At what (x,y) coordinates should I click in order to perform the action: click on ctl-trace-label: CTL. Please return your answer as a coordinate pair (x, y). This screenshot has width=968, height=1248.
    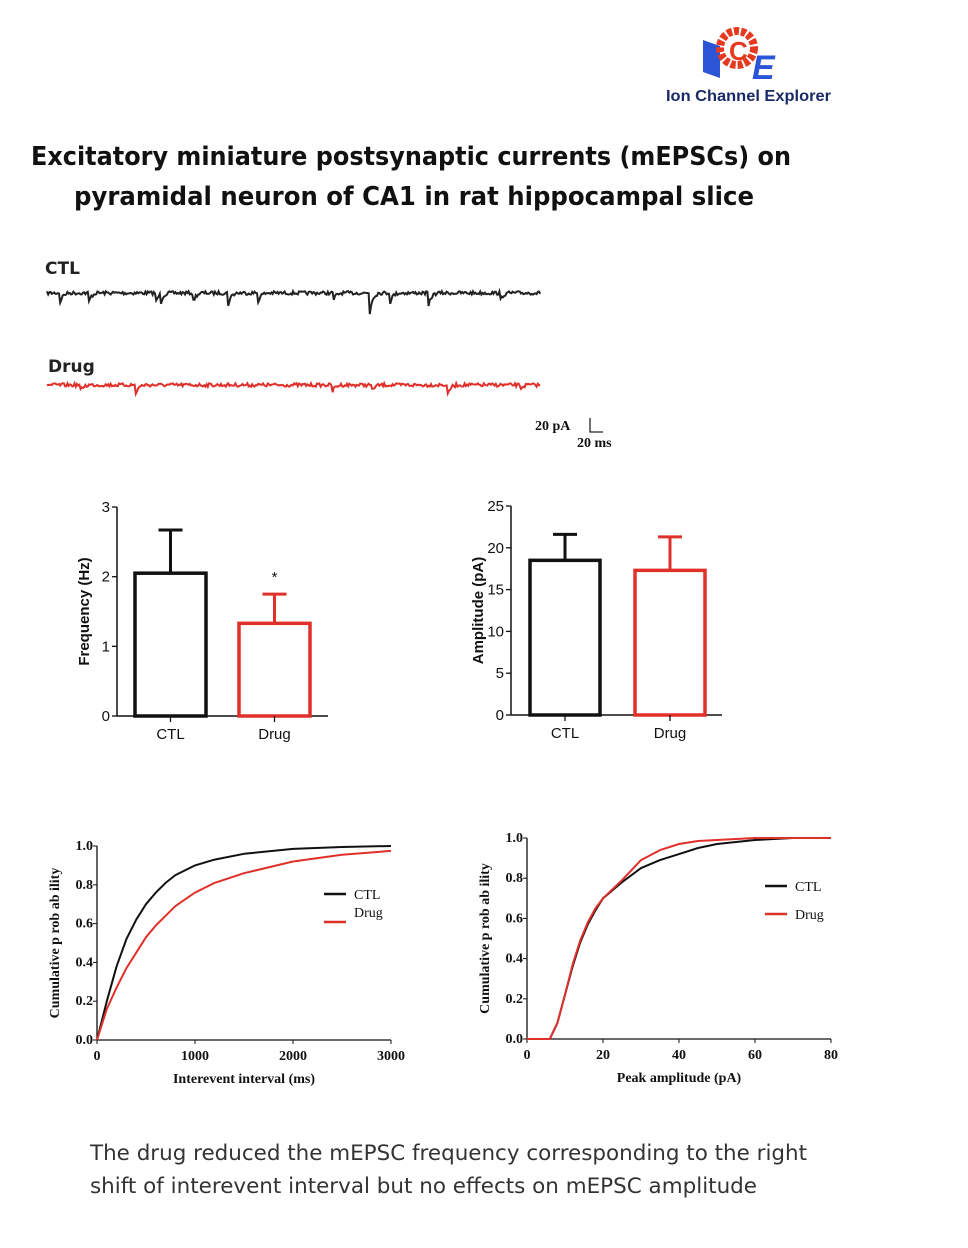
    Looking at the image, I should click on (62, 269).